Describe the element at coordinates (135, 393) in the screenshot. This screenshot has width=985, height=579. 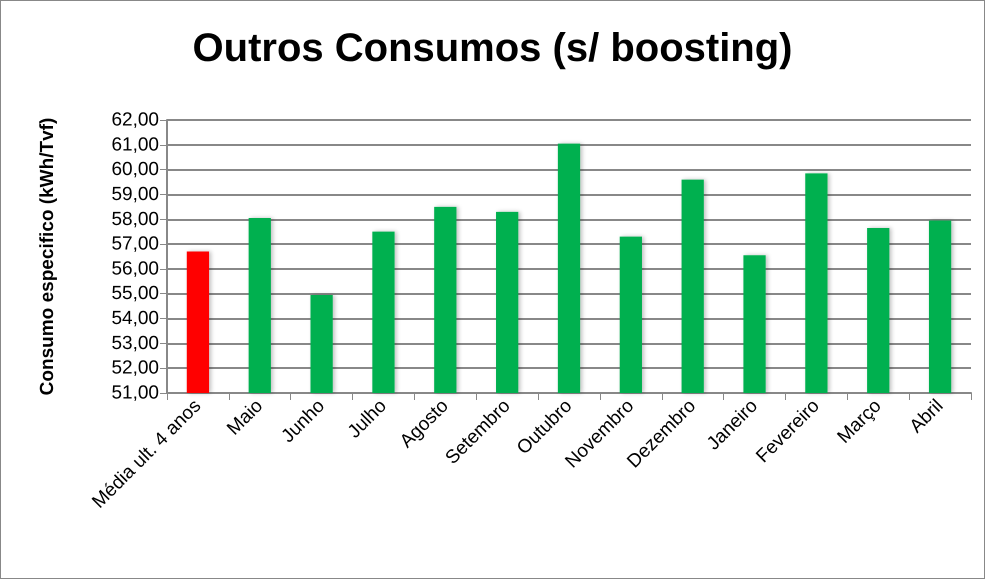
I see `y-tick-label: 51,00` at that location.